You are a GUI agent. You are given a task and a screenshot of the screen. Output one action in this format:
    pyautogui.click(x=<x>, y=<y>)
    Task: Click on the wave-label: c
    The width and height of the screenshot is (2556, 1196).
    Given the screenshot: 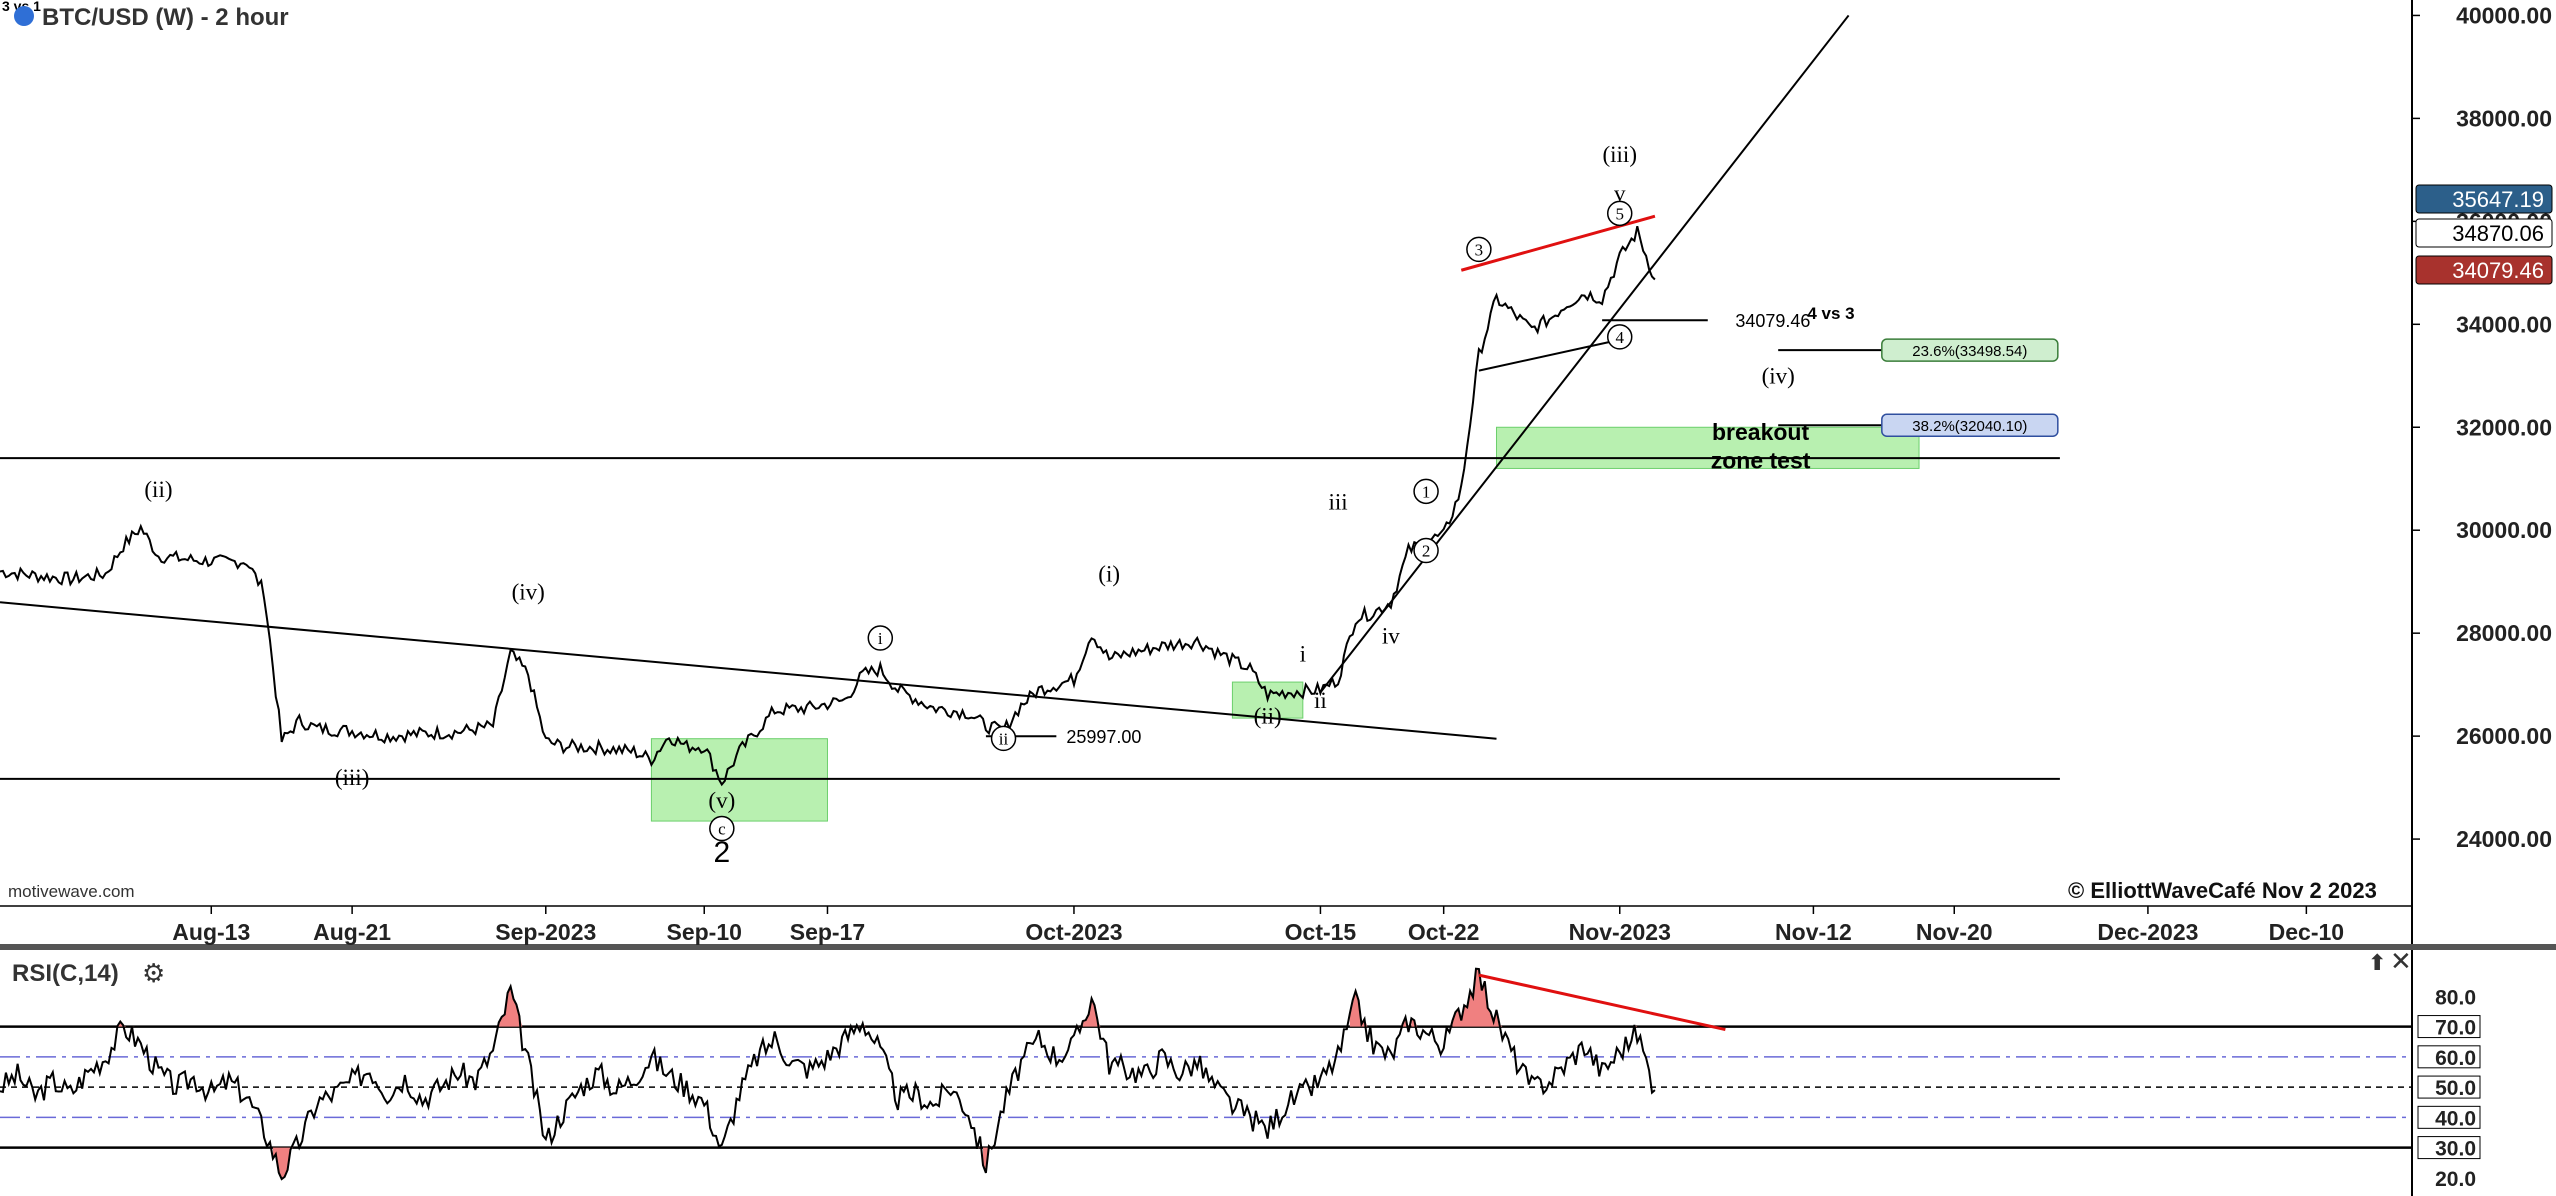 What is the action you would take?
    pyautogui.click(x=722, y=829)
    